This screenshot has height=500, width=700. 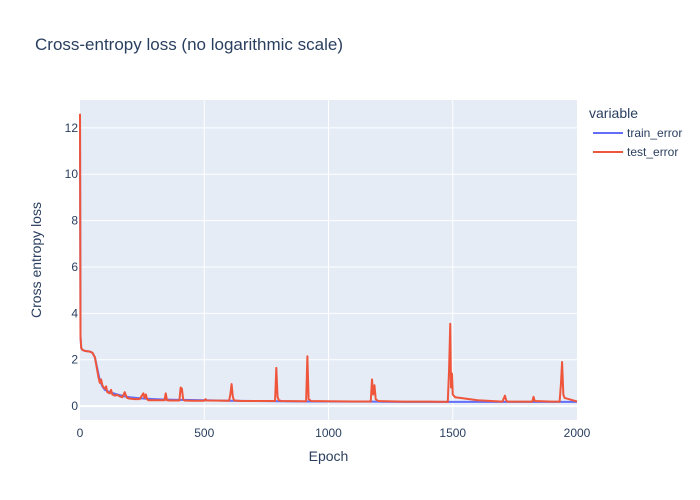 I want to click on y-axis-ticks: 0 2 4 6 8 10 12, so click(x=72, y=267).